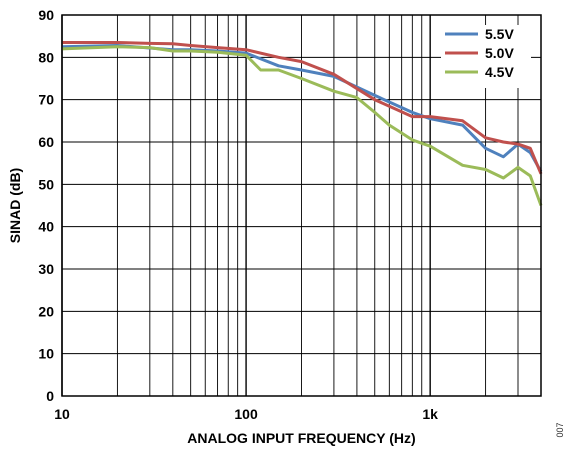  I want to click on y-tick-label: 90, so click(46, 15).